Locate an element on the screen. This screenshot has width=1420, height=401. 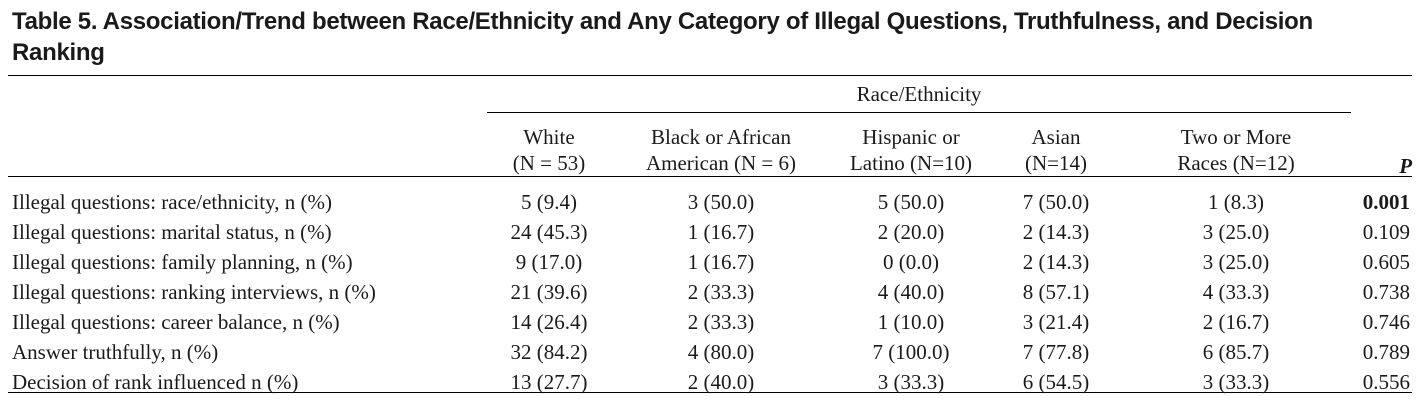
table-cell: 2 (16.7) is located at coordinates (1236, 322).